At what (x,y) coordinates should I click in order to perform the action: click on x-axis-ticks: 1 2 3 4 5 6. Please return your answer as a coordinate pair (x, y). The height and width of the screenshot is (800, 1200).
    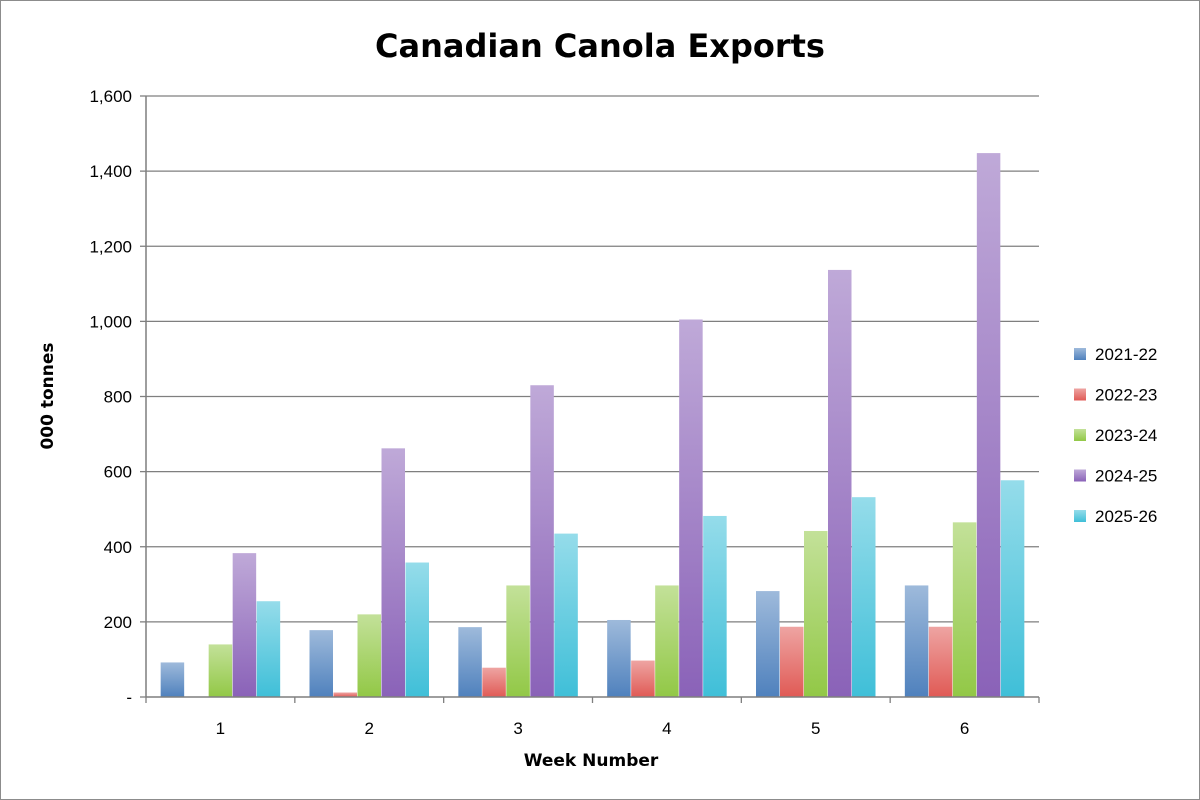
    Looking at the image, I should click on (592, 717).